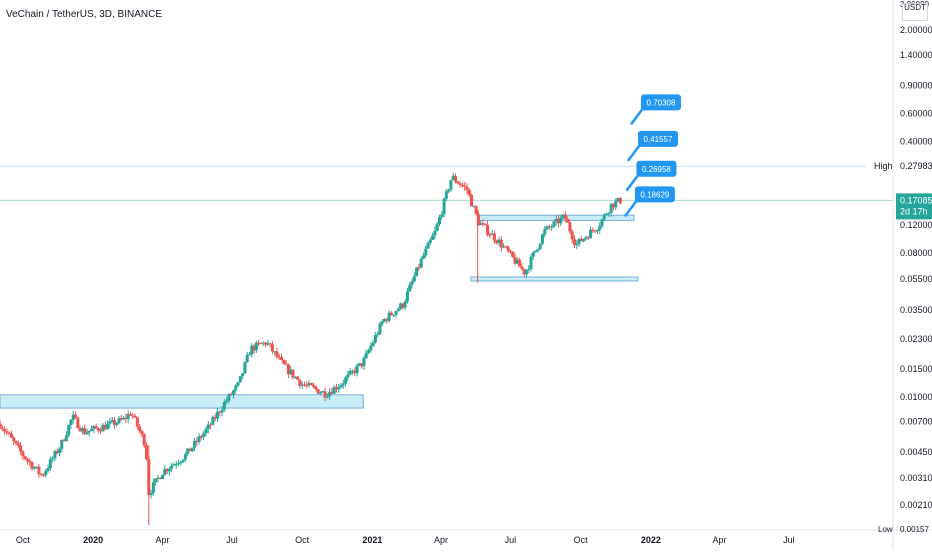 This screenshot has width=932, height=555. I want to click on x-tick-label: Oct, so click(23, 540).